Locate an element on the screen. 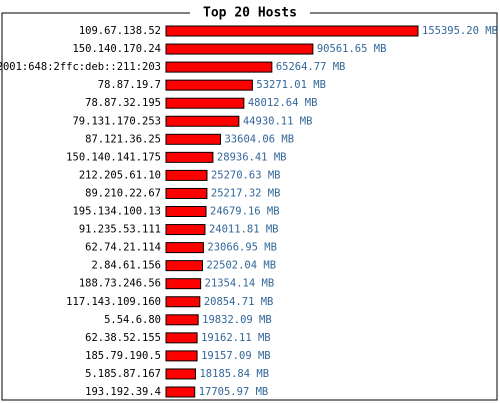 This screenshot has width=500, height=403. category-label: 91.235.53.111 is located at coordinates (120, 230).